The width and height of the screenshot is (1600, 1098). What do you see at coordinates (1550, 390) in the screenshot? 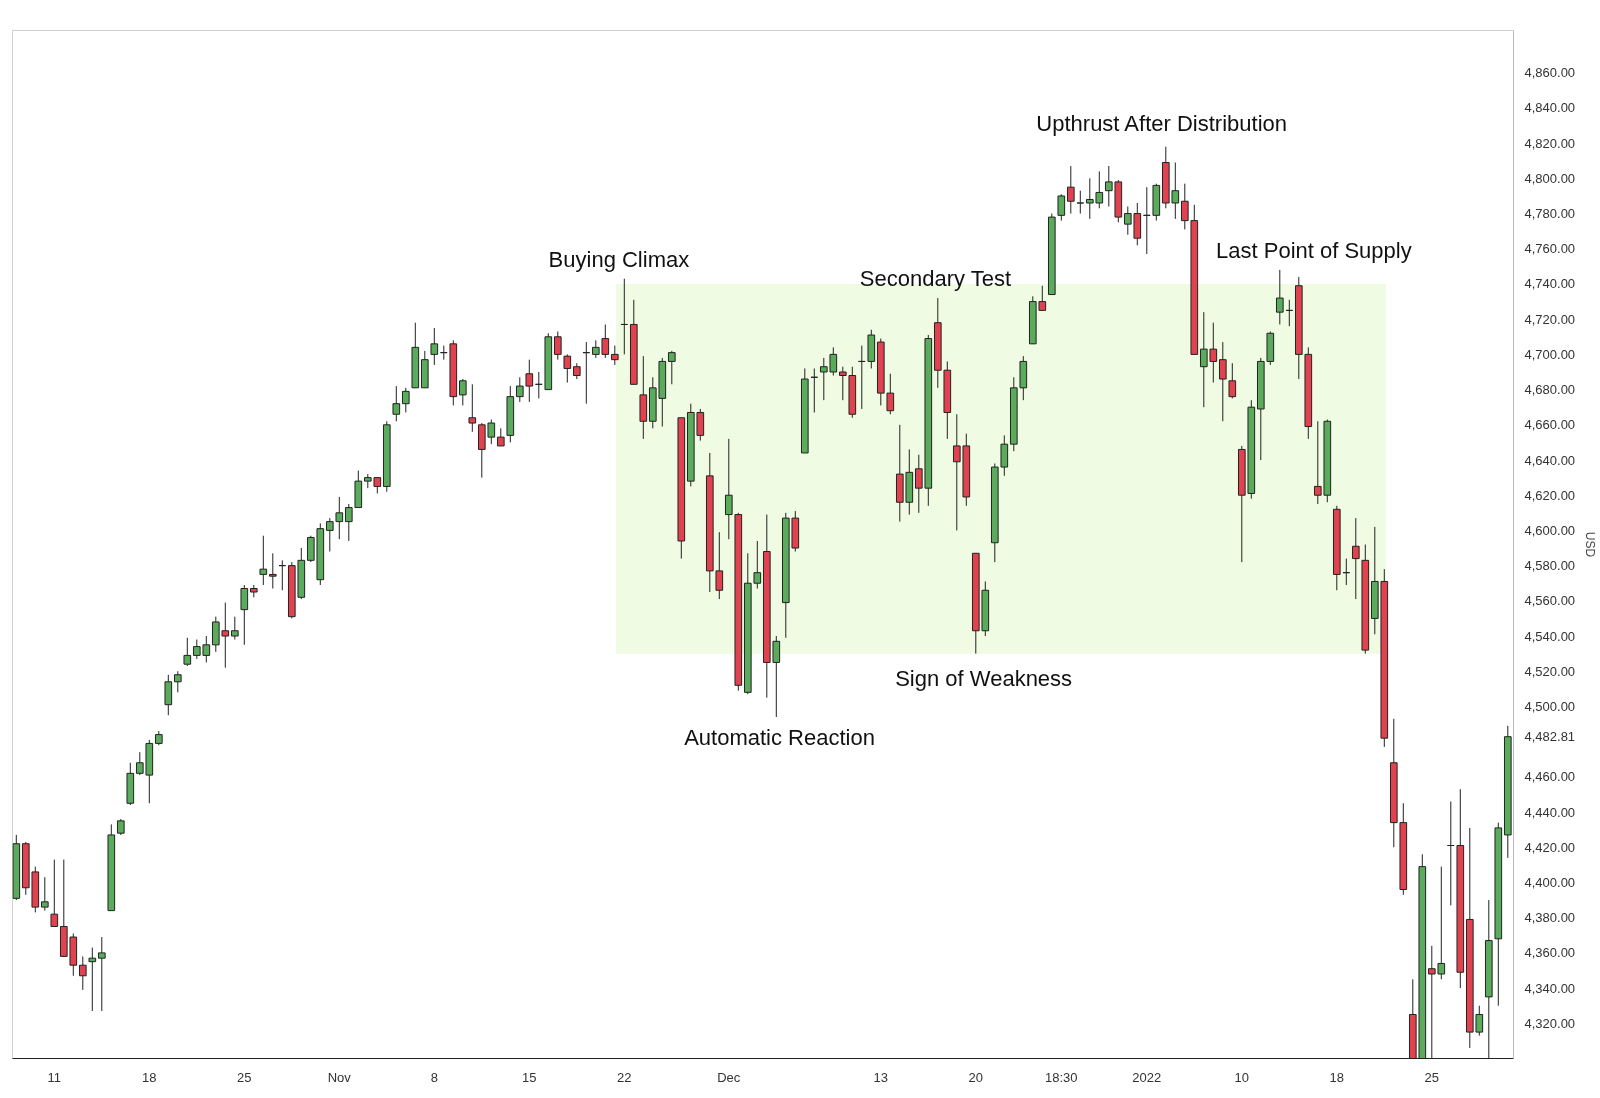
I see `y-tick-label: 4,680.00` at bounding box center [1550, 390].